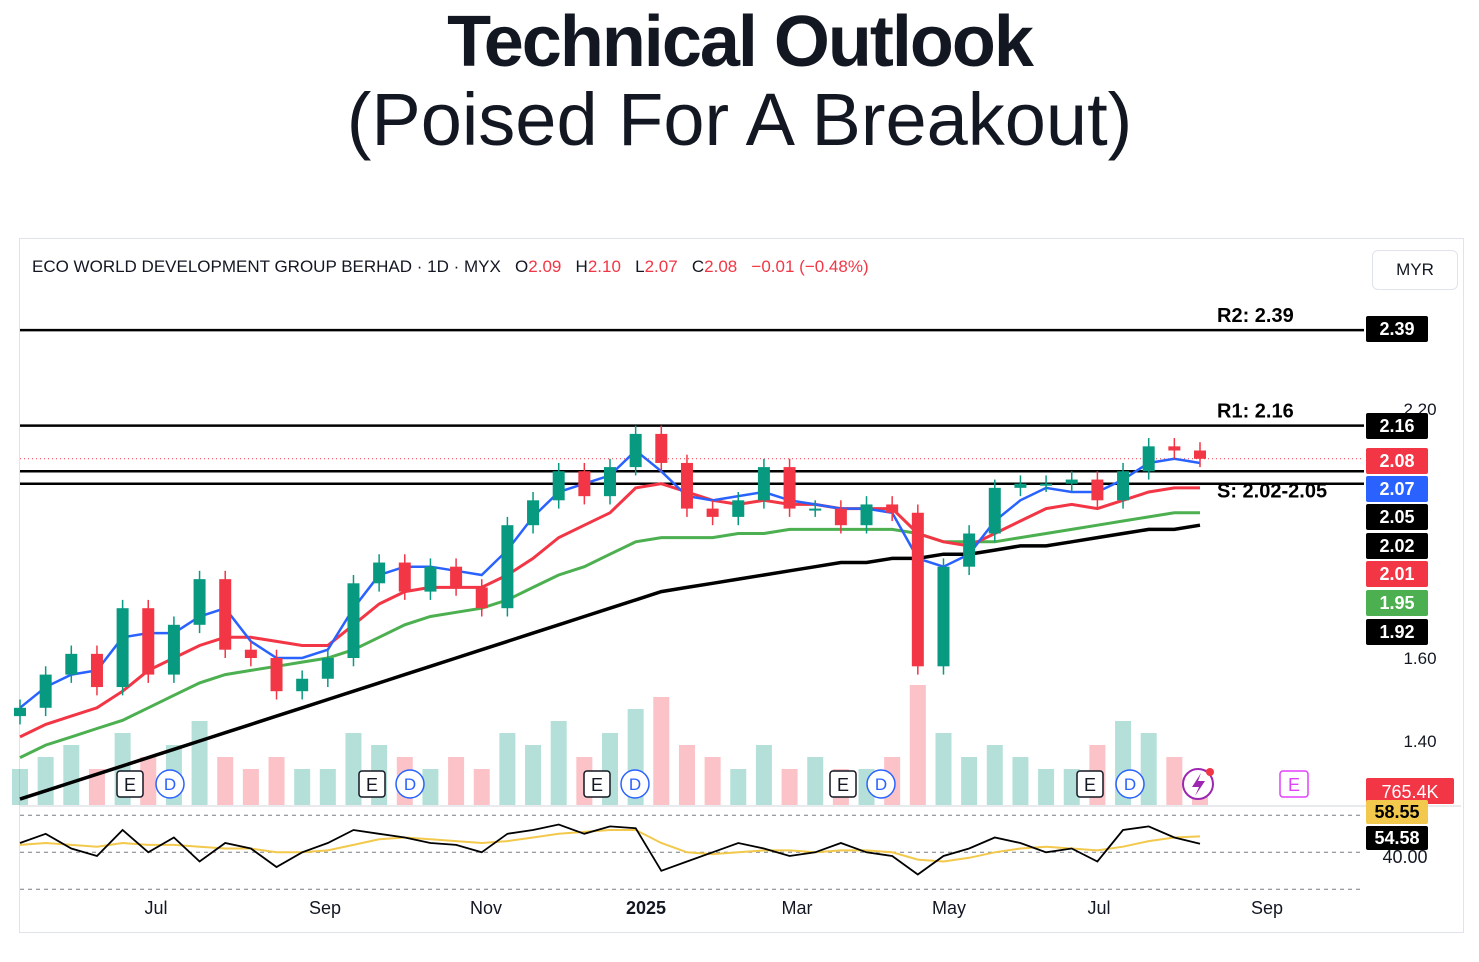 The width and height of the screenshot is (1479, 962). I want to click on open-label: O, so click(522, 266).